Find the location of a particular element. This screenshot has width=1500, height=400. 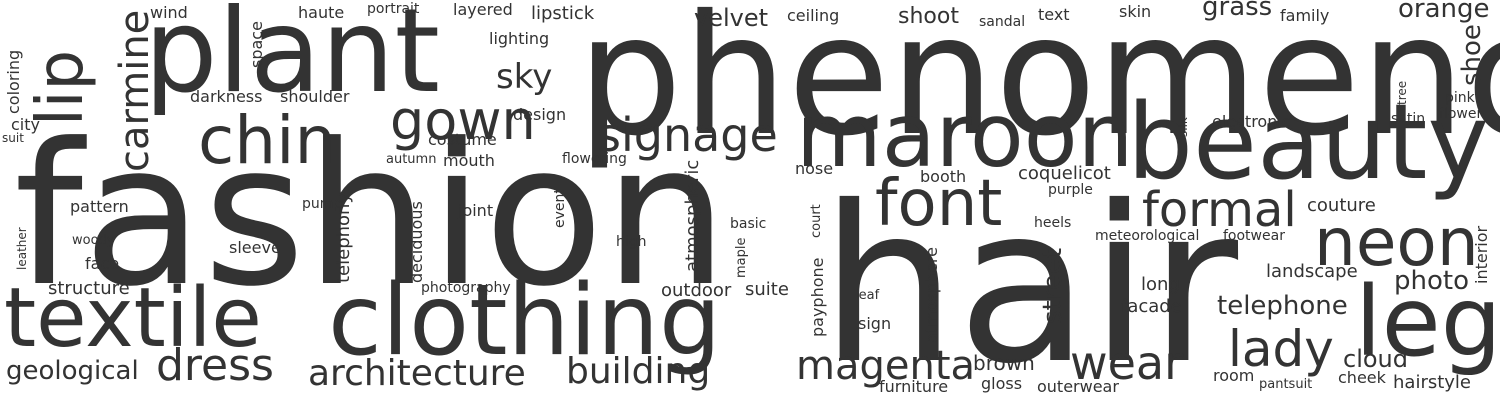

word-flowering: flowering is located at coordinates (594, 159).